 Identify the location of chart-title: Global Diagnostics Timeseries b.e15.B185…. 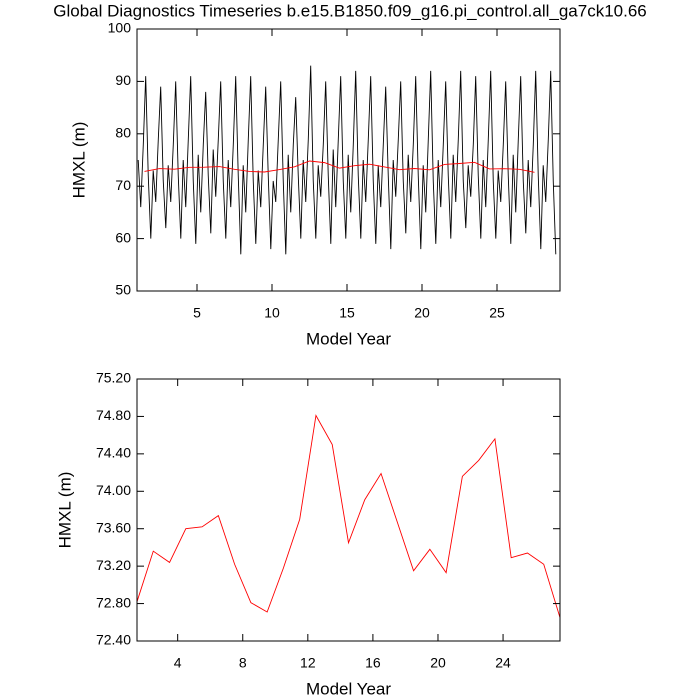
(350, 10).